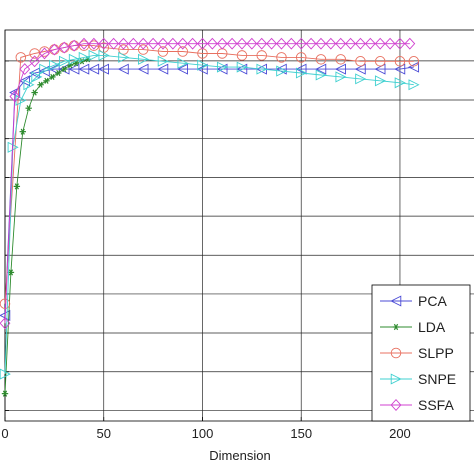 The width and height of the screenshot is (474, 474). What do you see at coordinates (104, 433) in the screenshot?
I see `x-tick-label: 50` at bounding box center [104, 433].